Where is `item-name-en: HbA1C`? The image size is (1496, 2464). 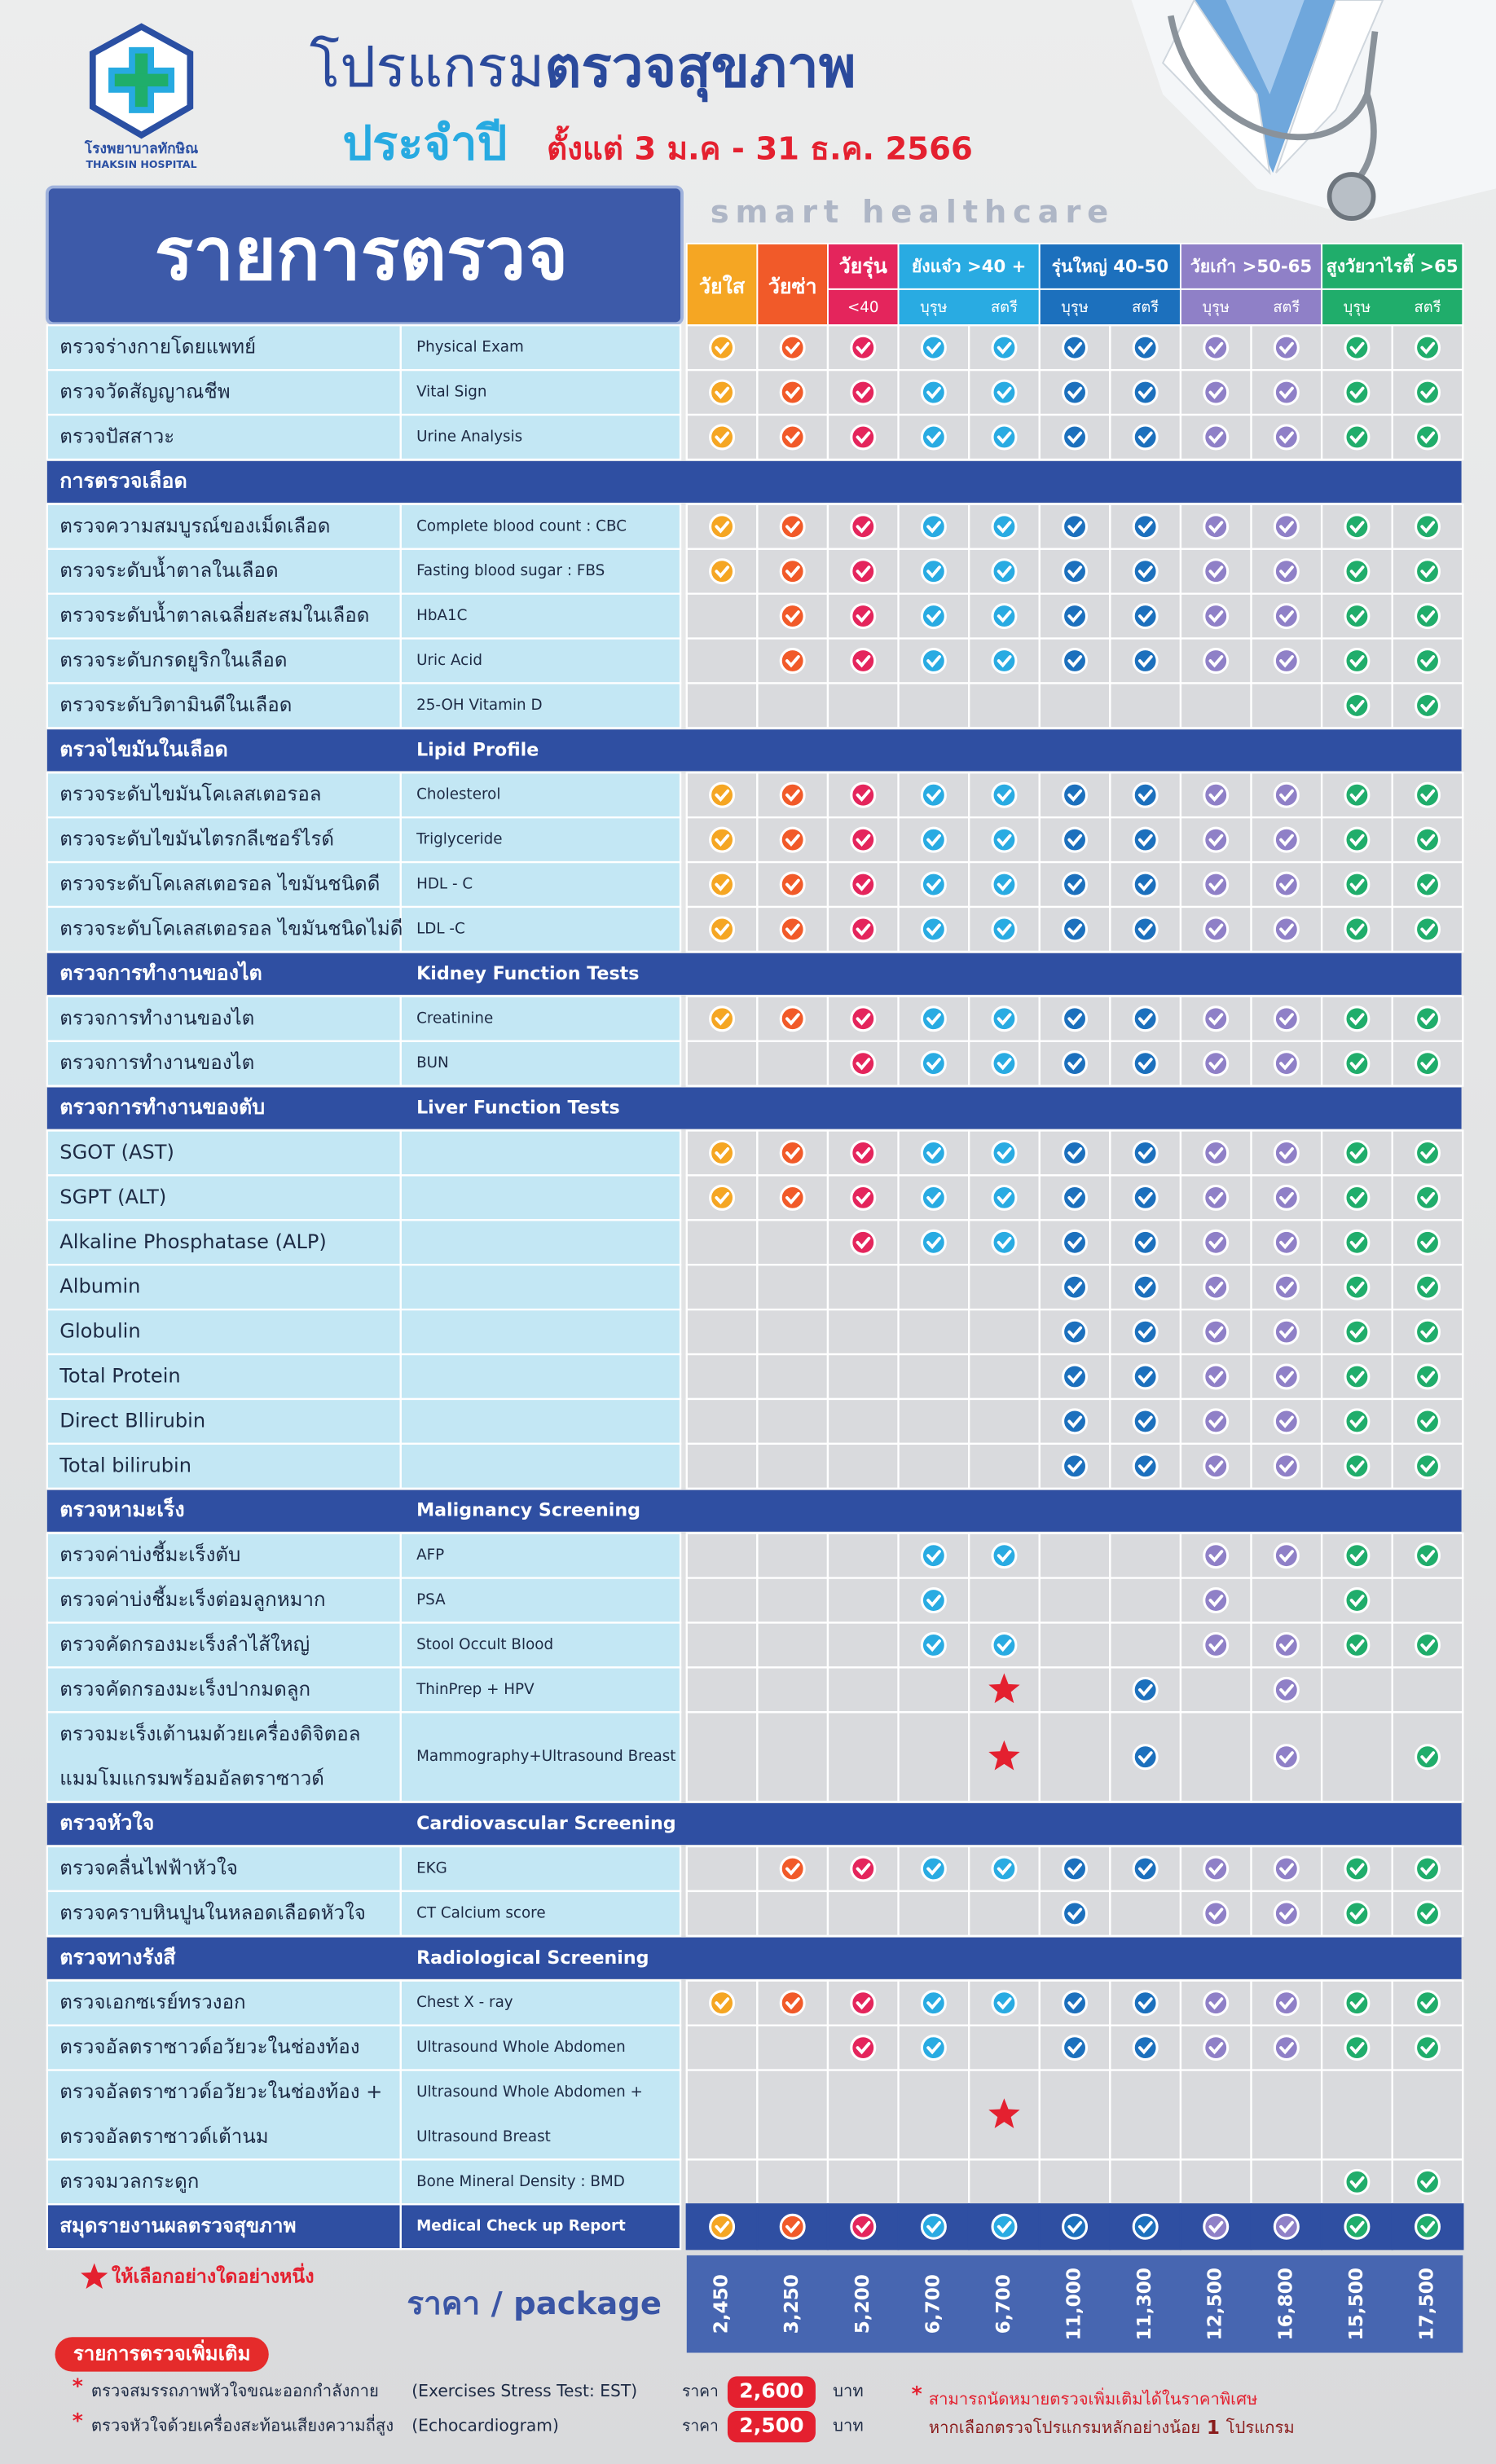
item-name-en: HbA1C is located at coordinates (441, 615).